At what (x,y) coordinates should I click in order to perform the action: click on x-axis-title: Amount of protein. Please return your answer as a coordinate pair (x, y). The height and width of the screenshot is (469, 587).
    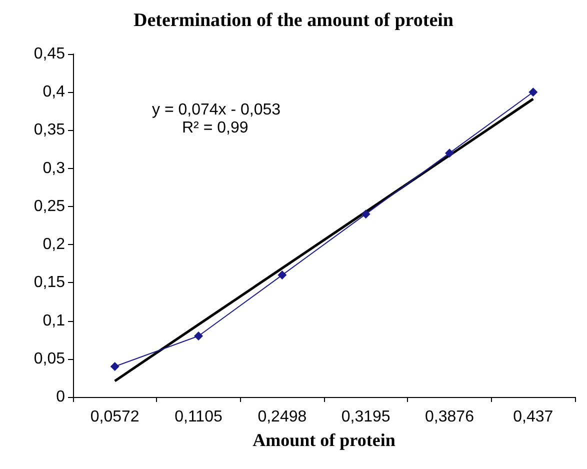
    Looking at the image, I should click on (324, 440).